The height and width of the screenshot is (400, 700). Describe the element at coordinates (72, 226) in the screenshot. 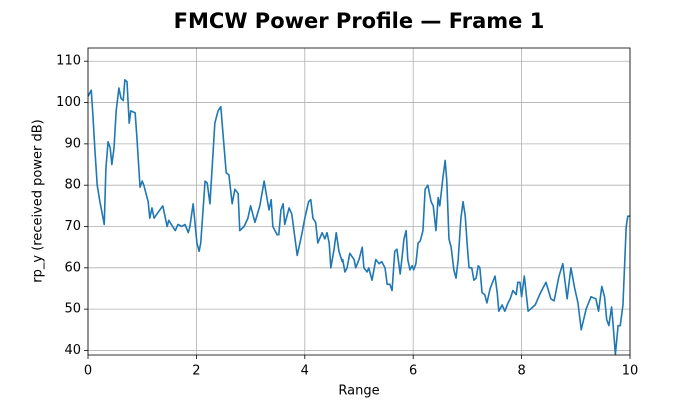

I see `y-tick-label: 70` at that location.